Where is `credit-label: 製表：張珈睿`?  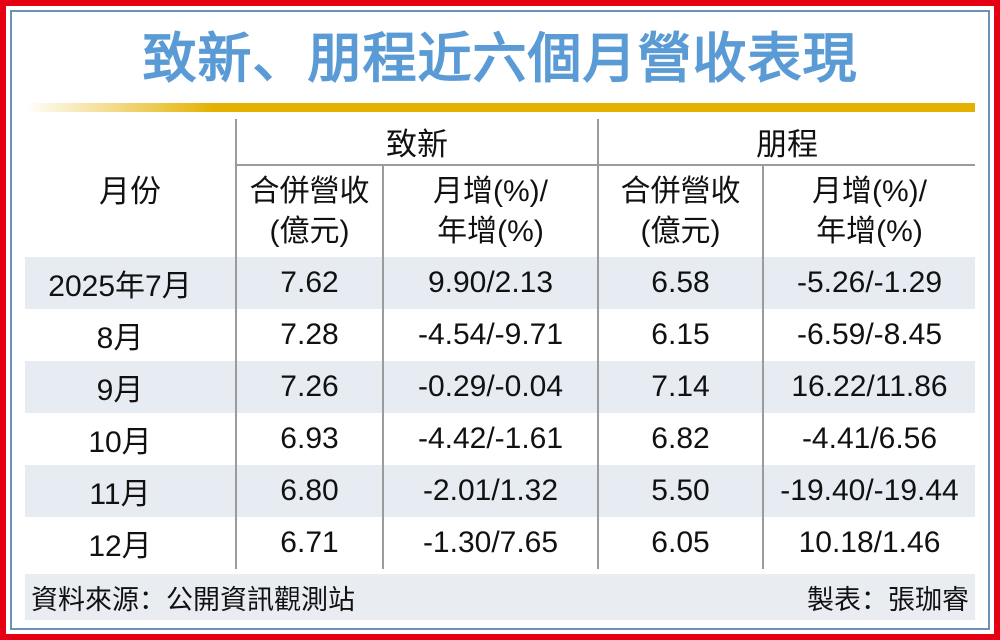
credit-label: 製表：張珈睿 is located at coordinates (888, 599).